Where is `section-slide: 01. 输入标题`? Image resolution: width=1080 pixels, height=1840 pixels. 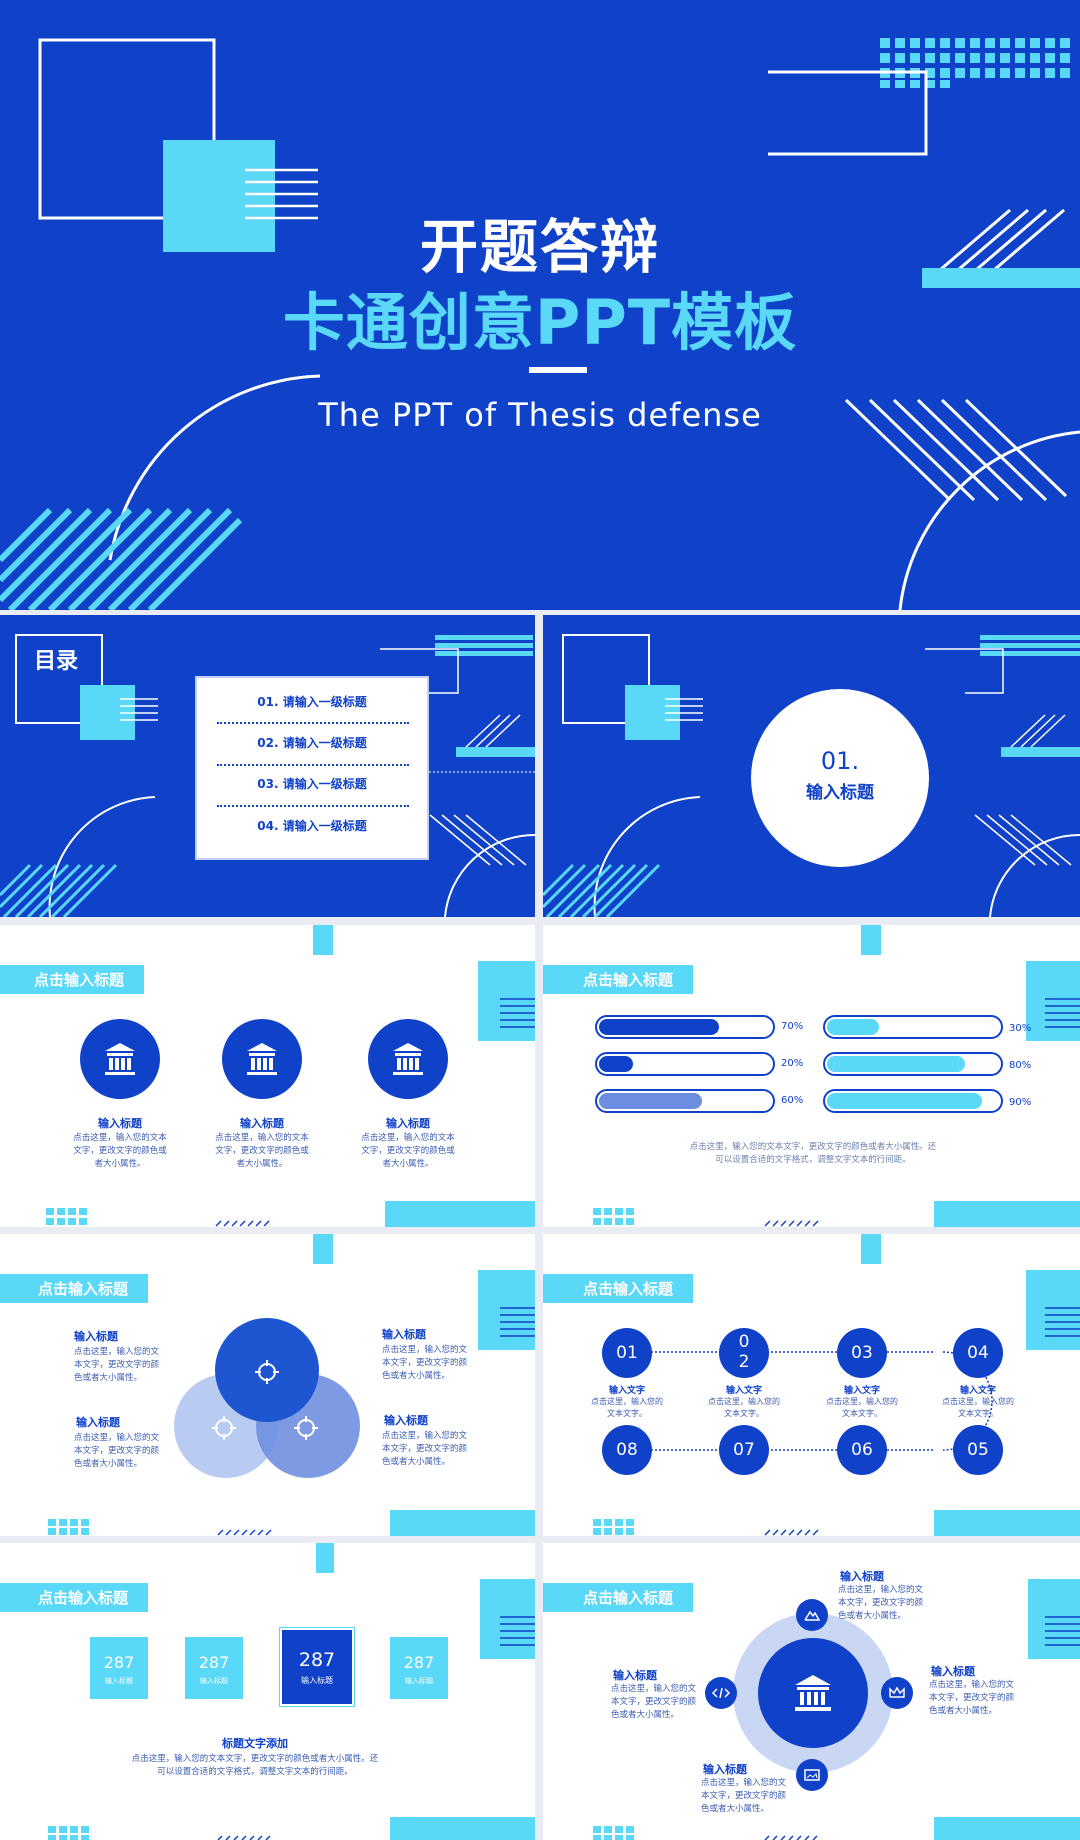 section-slide: 01. 输入标题 is located at coordinates (811, 766).